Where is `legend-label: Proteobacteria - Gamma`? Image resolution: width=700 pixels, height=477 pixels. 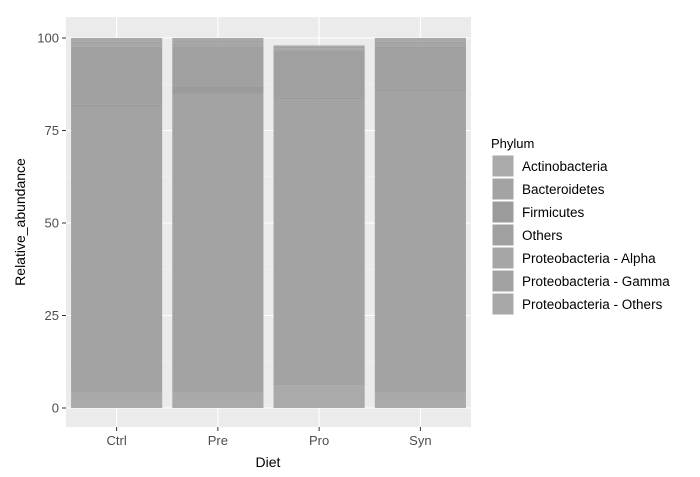 legend-label: Proteobacteria - Gamma is located at coordinates (596, 281).